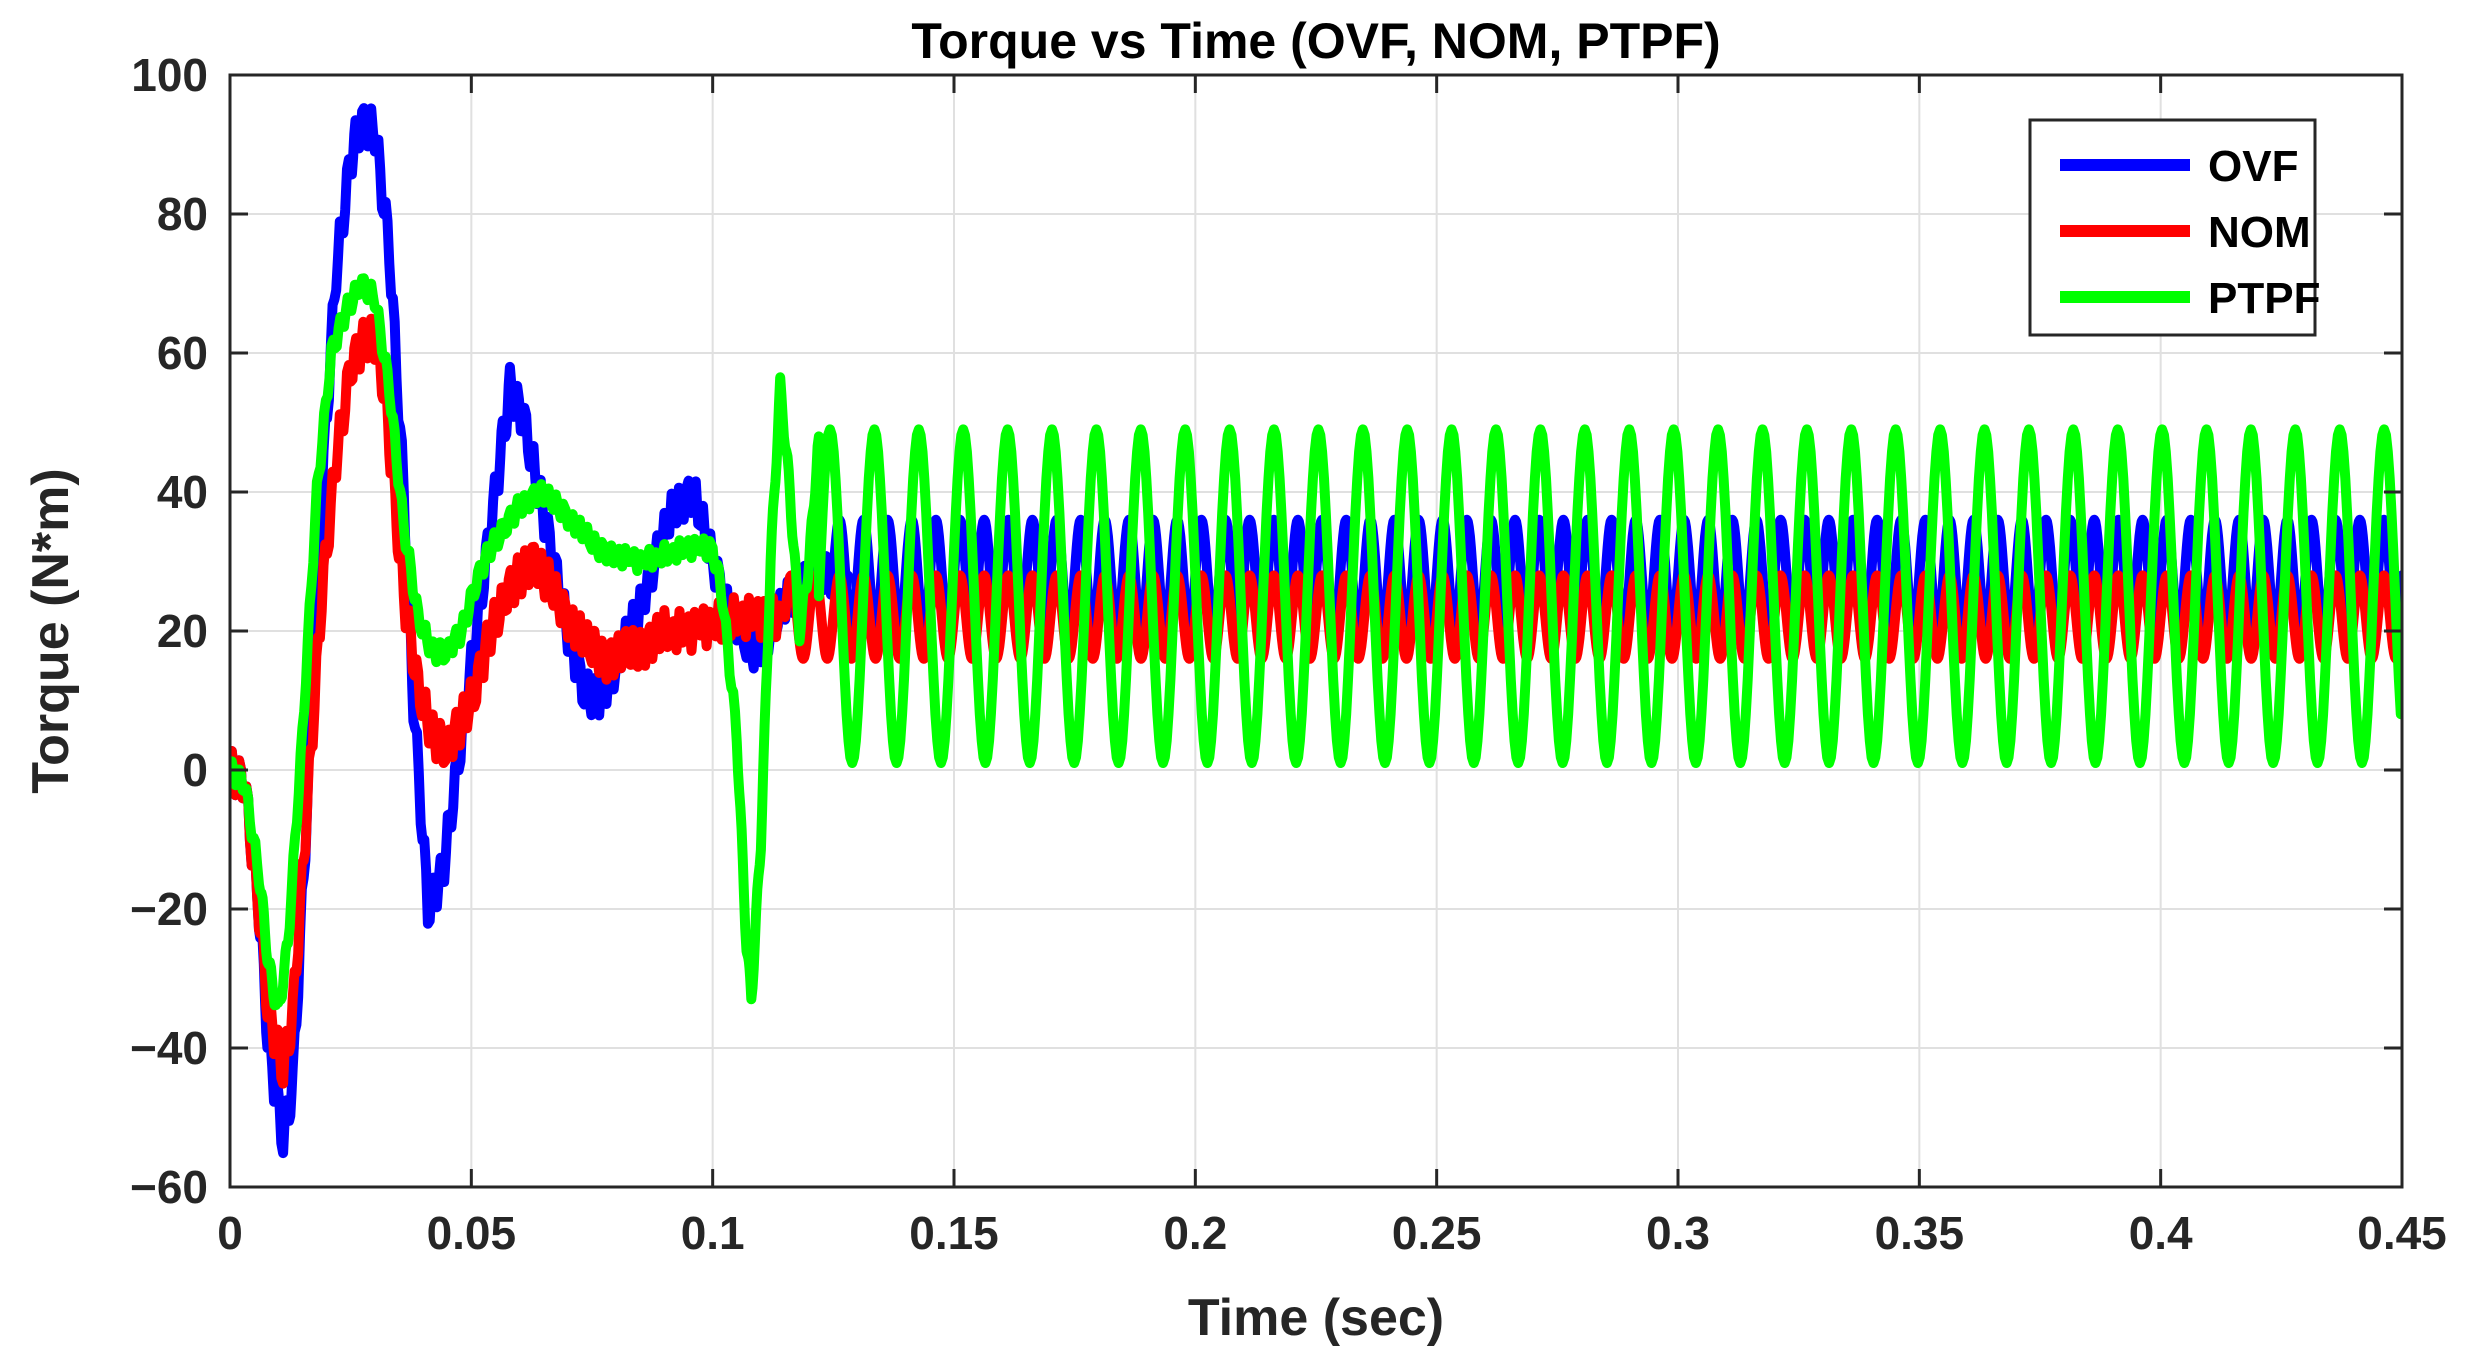 The height and width of the screenshot is (1361, 2465). What do you see at coordinates (1437, 1233) in the screenshot?
I see `x-tick-label: 0.25` at bounding box center [1437, 1233].